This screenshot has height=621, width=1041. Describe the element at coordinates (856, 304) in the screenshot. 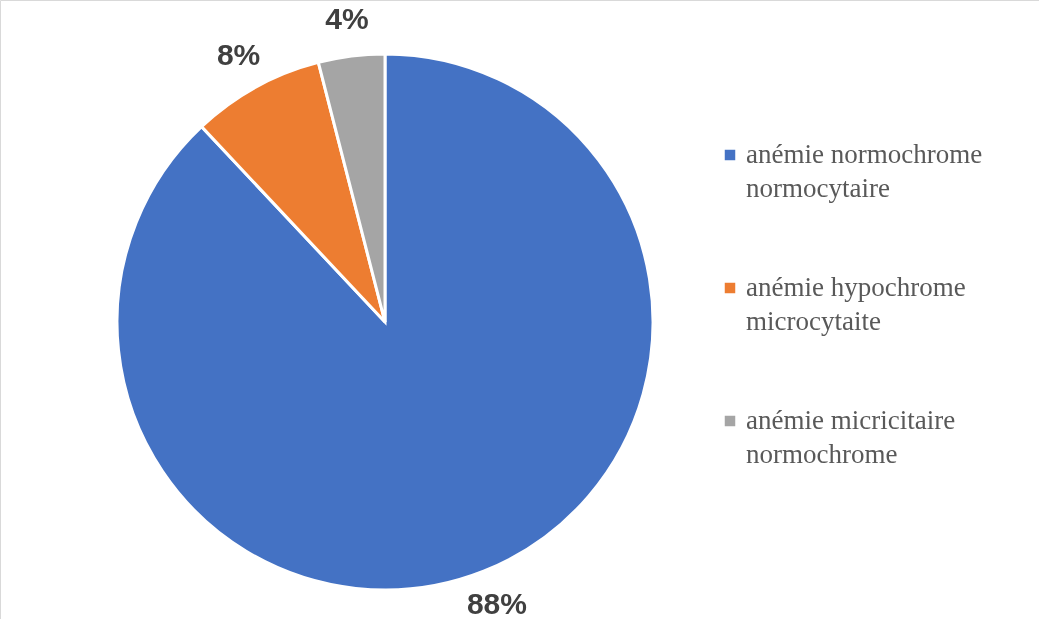

I see `legend-label: anémie hypochrome microcytaite` at that location.